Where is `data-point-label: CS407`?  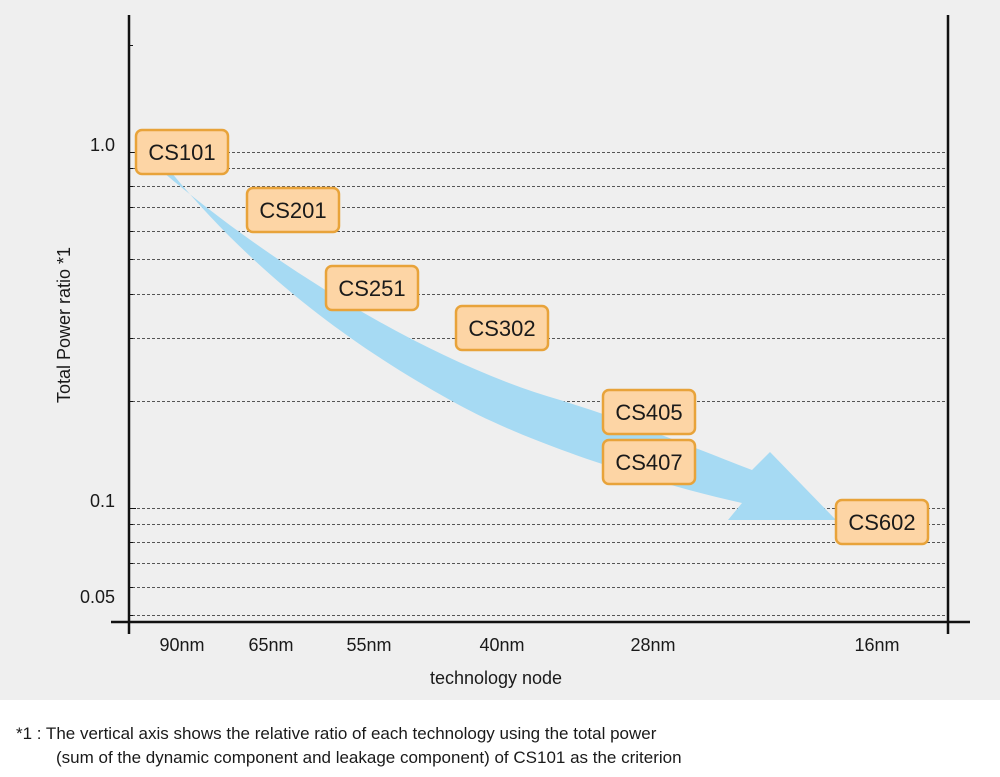
data-point-label: CS407 is located at coordinates (648, 462).